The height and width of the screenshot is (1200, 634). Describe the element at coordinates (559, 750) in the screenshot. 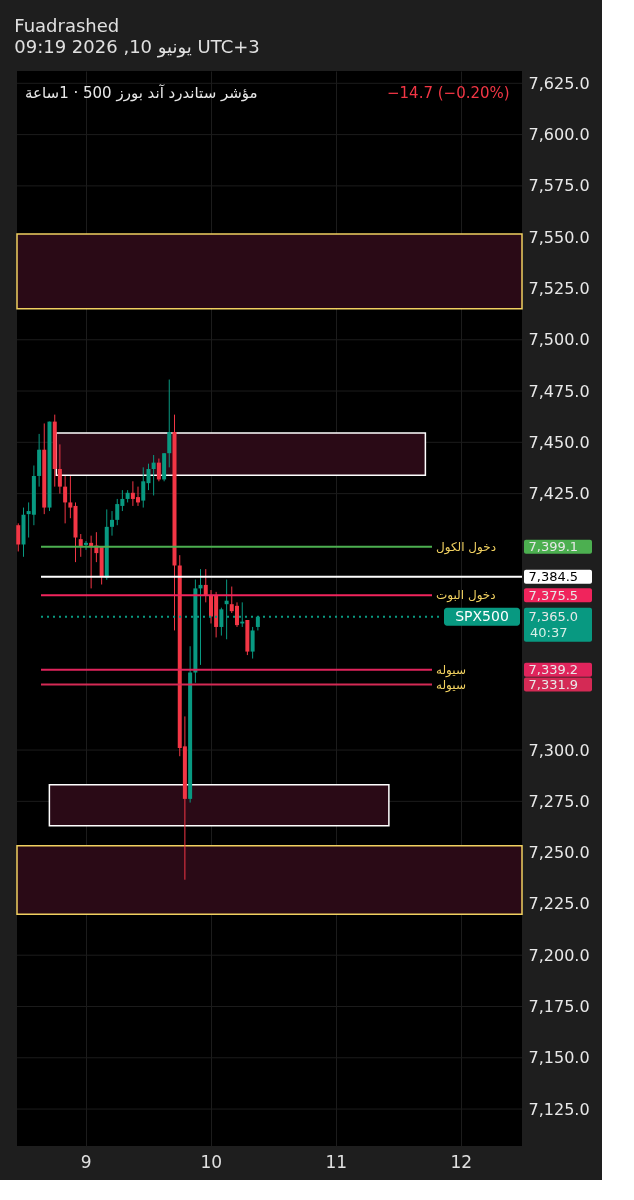

I see `y-tick-label: 7,300.0` at that location.